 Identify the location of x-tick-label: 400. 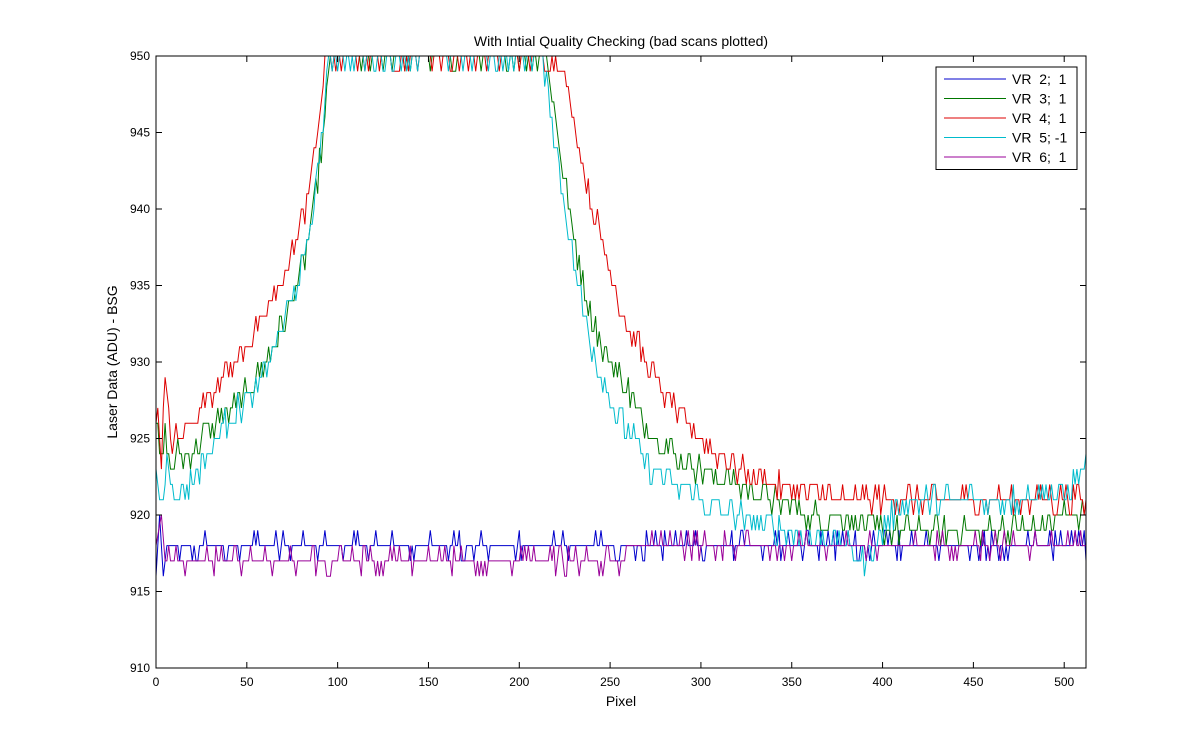
(883, 682).